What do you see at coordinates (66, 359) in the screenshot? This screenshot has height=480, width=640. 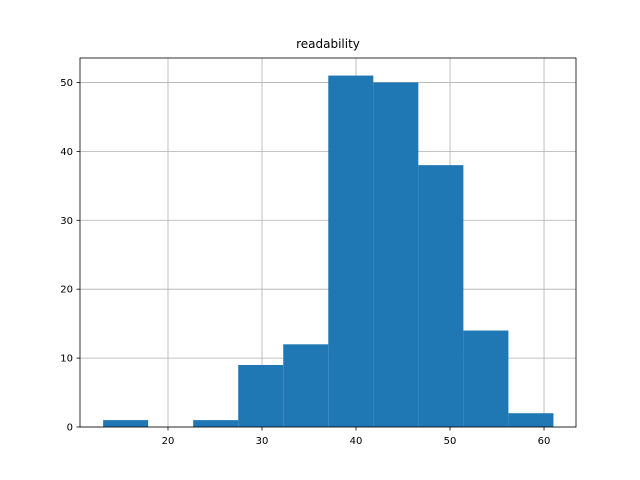 I see `y-tick-label: 10` at bounding box center [66, 359].